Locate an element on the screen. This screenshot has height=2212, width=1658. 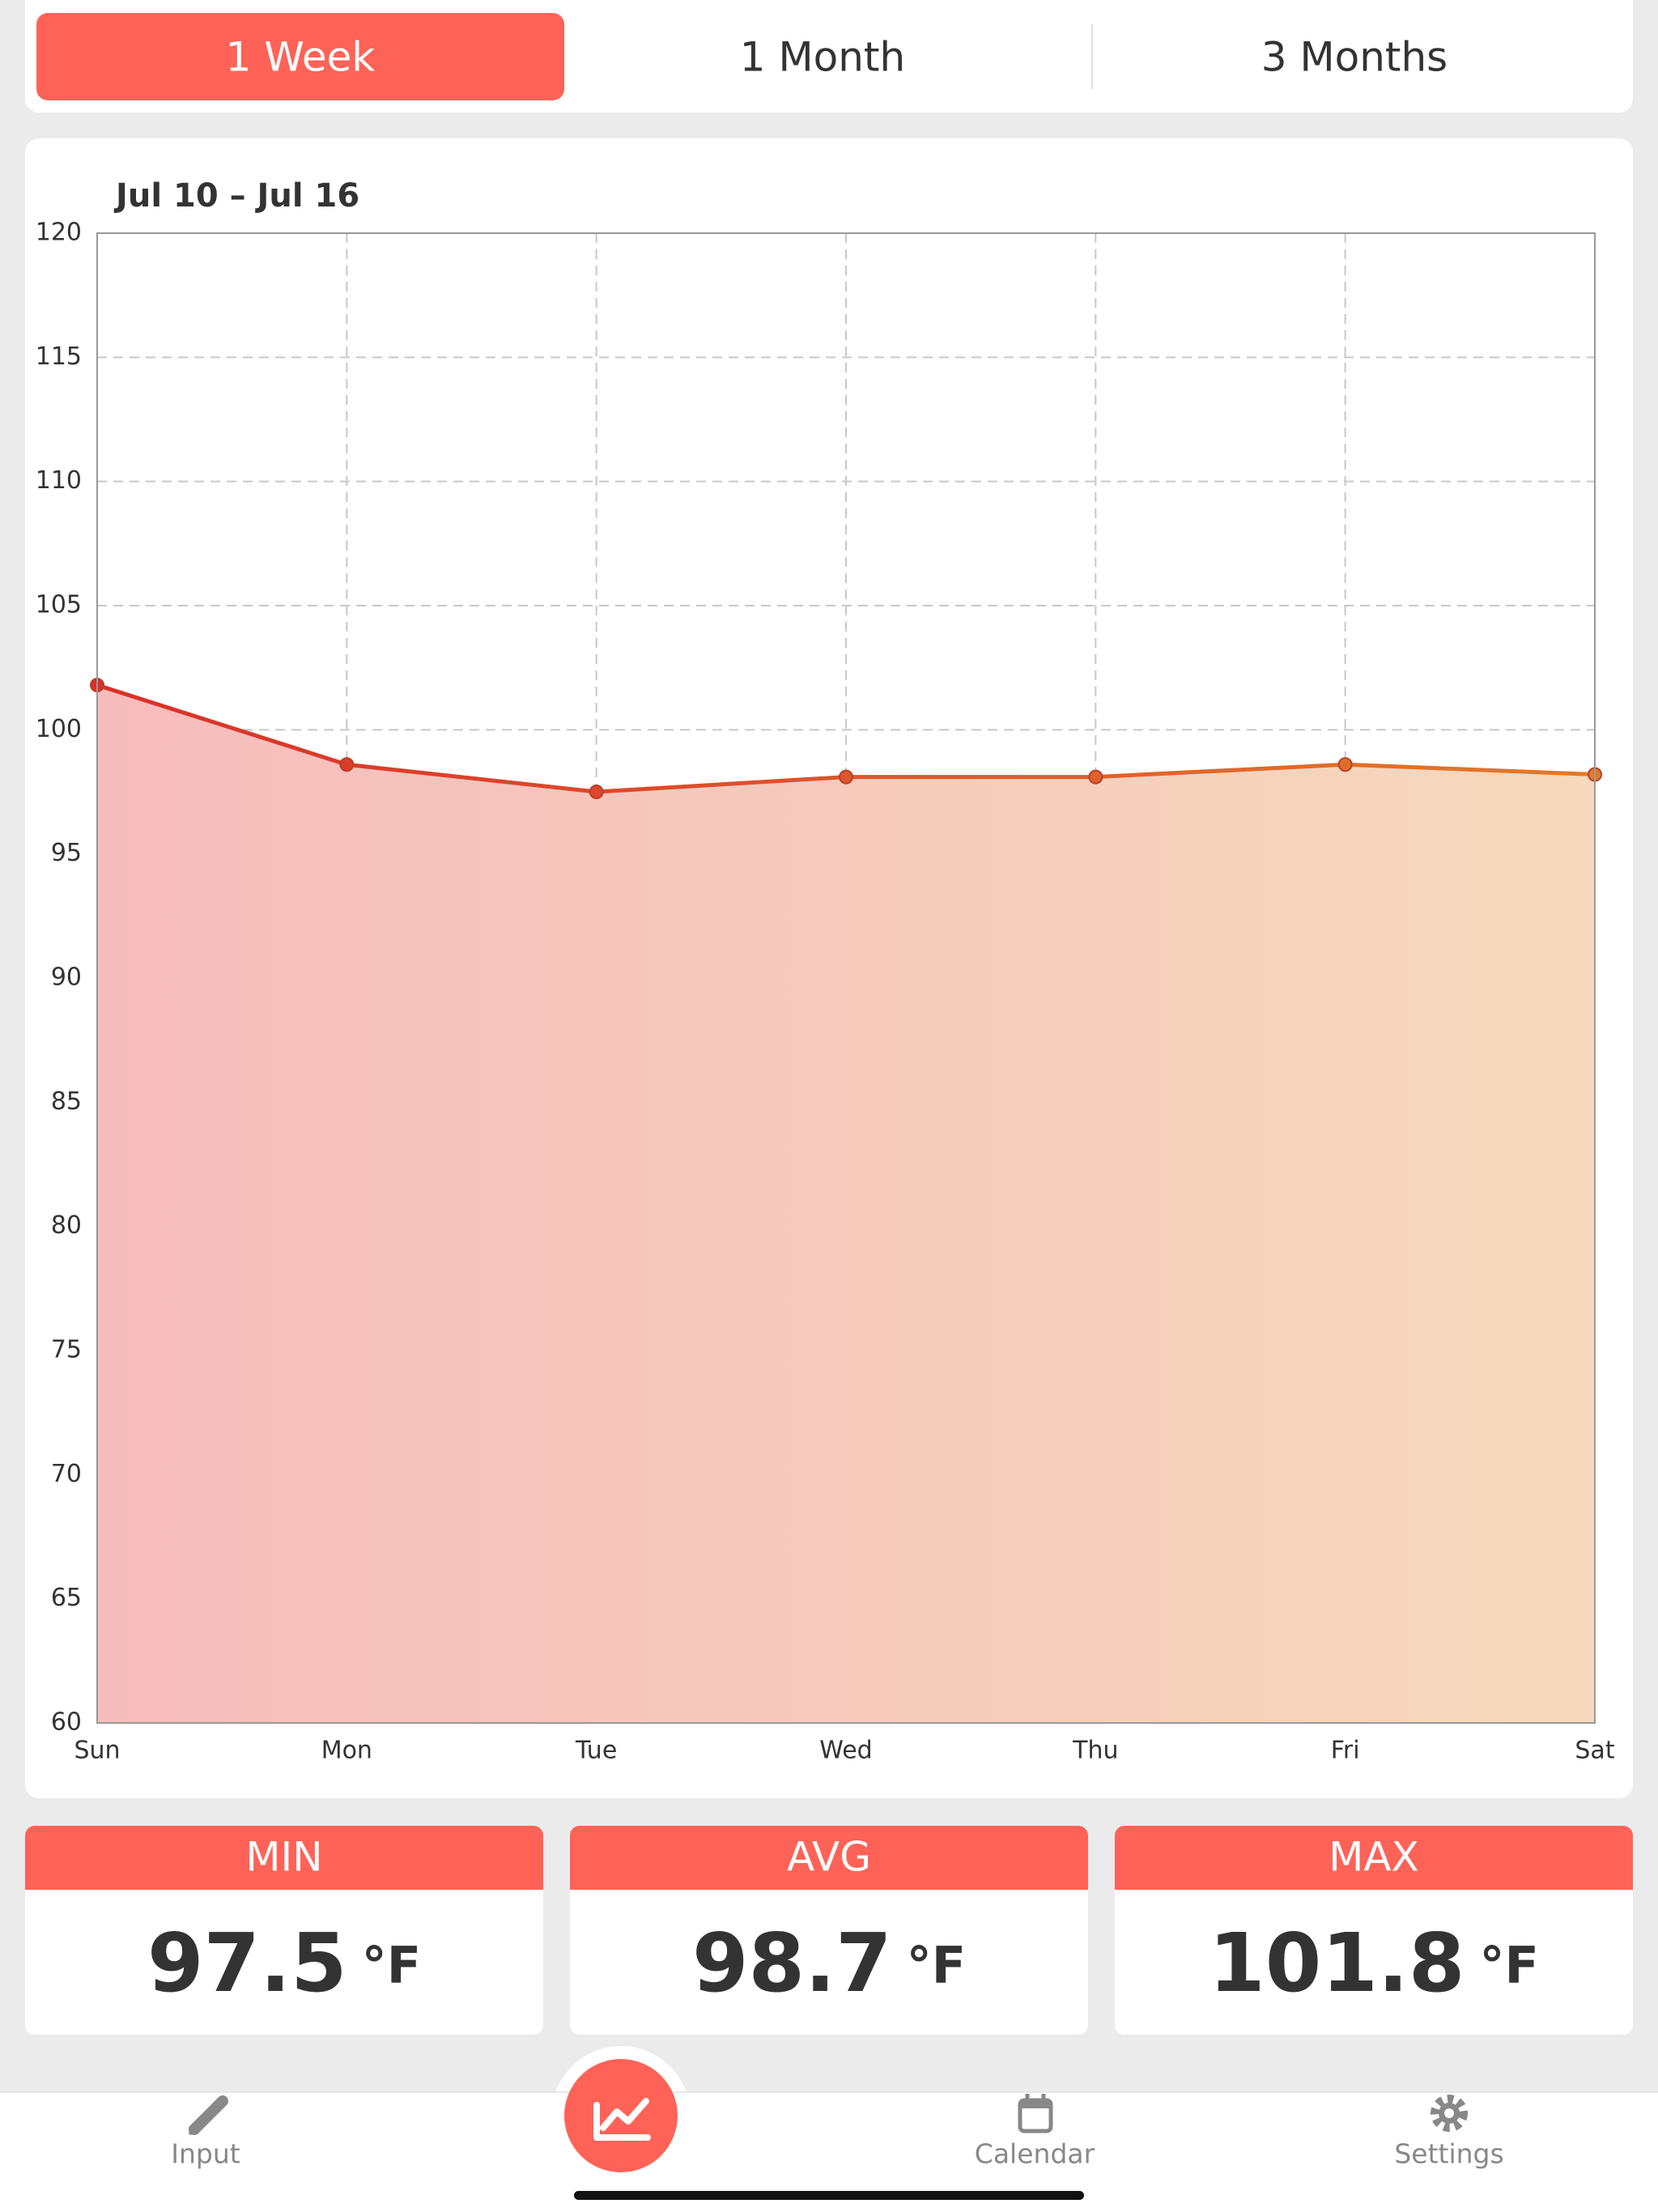
nav-border is located at coordinates (829, 2092).